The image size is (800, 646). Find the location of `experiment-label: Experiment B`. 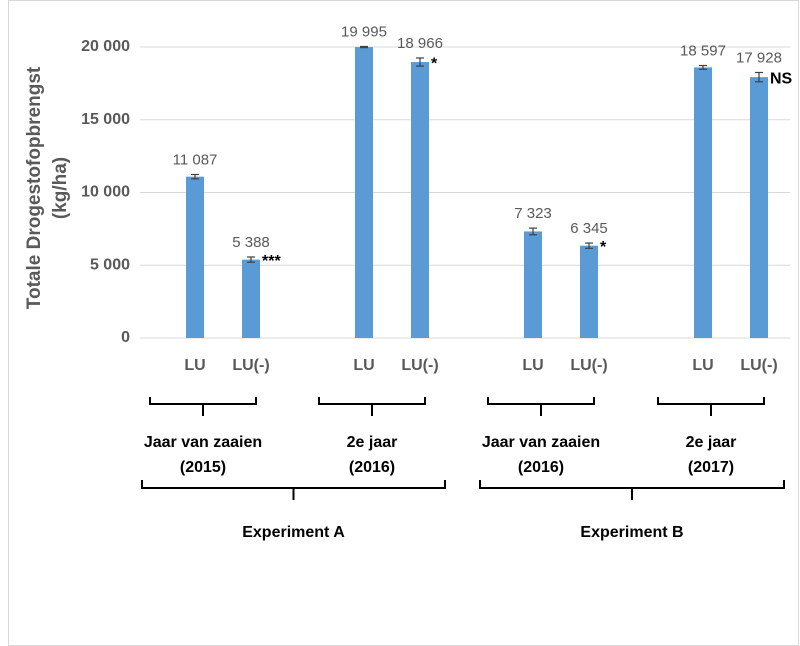

experiment-label: Experiment B is located at coordinates (631, 532).